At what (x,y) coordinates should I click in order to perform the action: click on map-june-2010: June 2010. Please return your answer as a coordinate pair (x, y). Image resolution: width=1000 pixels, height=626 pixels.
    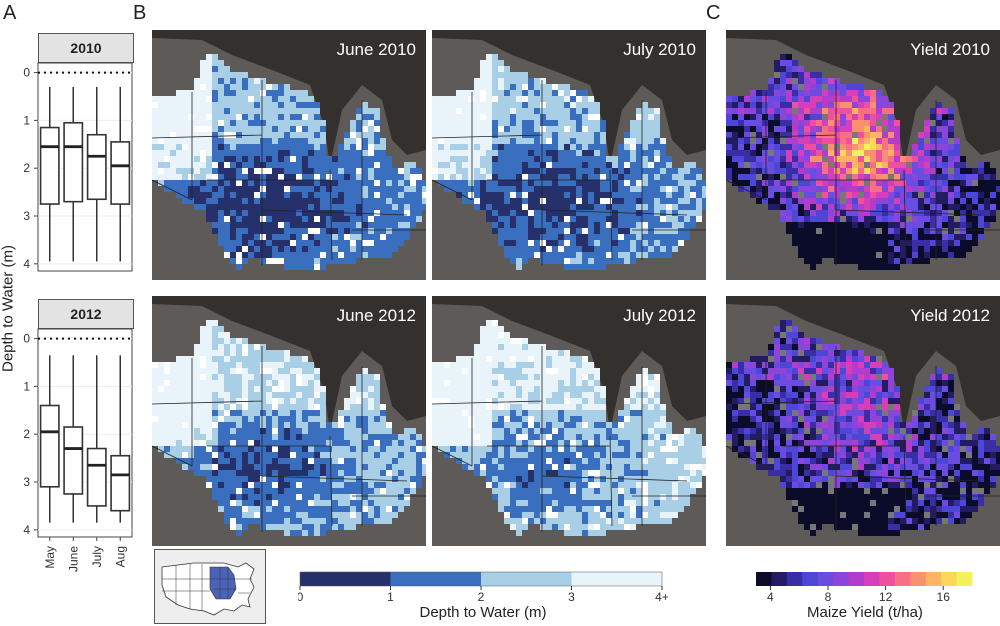
    Looking at the image, I should click on (289, 155).